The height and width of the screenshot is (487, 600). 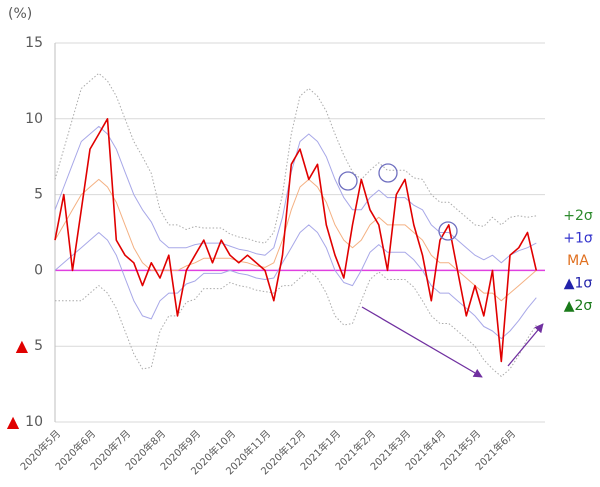 I want to click on legend-label: ▲1σ, so click(x=578, y=284).